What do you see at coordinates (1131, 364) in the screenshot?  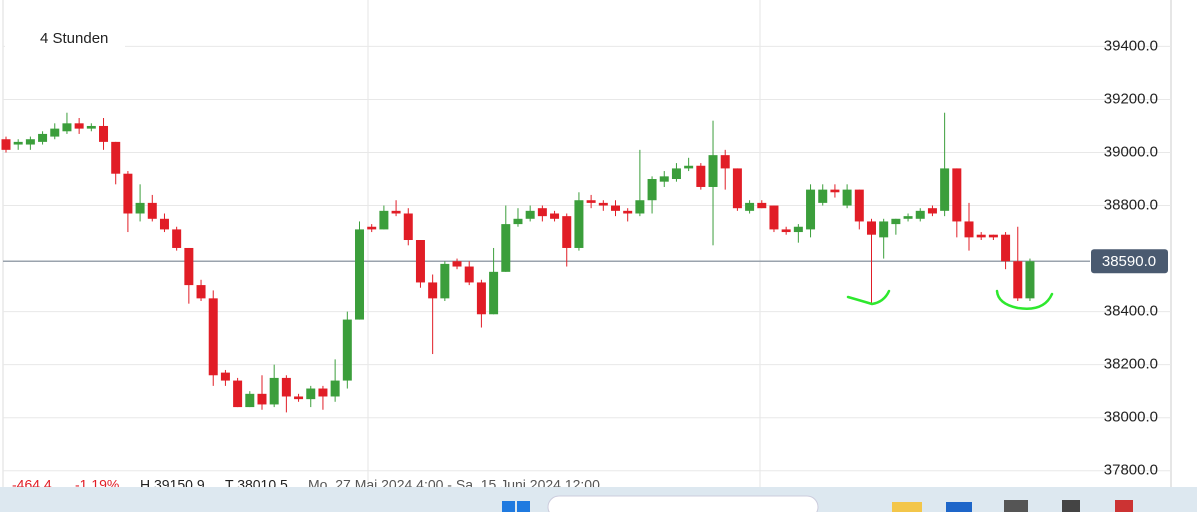 I see `y-tick-label: 38200.0` at bounding box center [1131, 364].